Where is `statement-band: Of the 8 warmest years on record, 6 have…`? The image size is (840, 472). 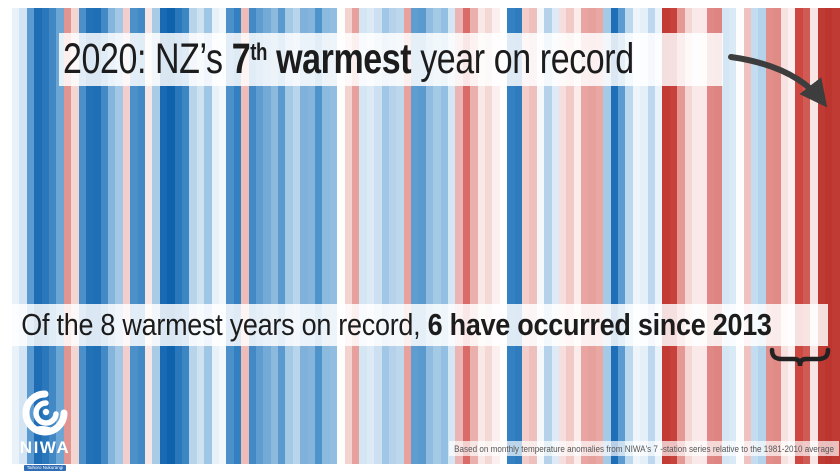 statement-band: Of the 8 warmest years on record, 6 have… is located at coordinates (419, 325).